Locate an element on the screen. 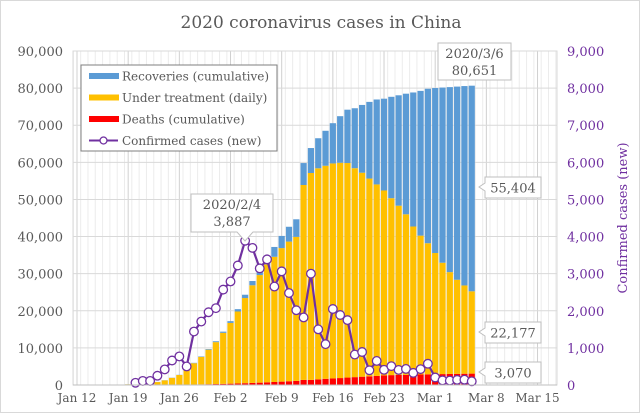  y2-tick-label: 9,000 is located at coordinates (585, 52).